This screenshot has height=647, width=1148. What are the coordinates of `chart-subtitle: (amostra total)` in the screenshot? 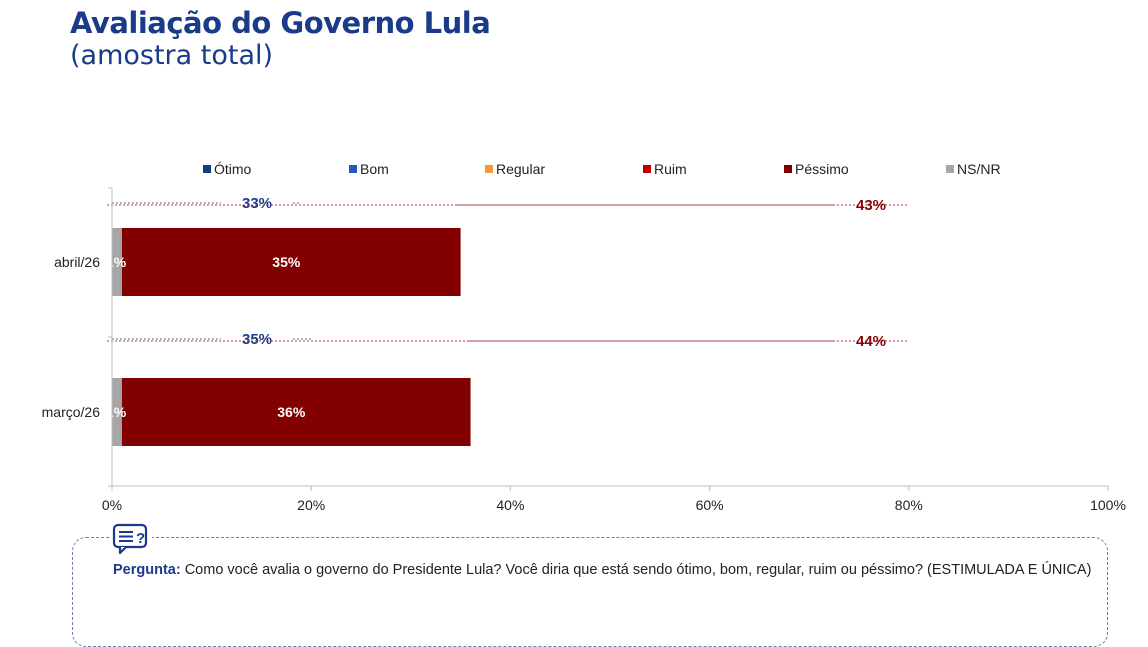 It's located at (172, 55).